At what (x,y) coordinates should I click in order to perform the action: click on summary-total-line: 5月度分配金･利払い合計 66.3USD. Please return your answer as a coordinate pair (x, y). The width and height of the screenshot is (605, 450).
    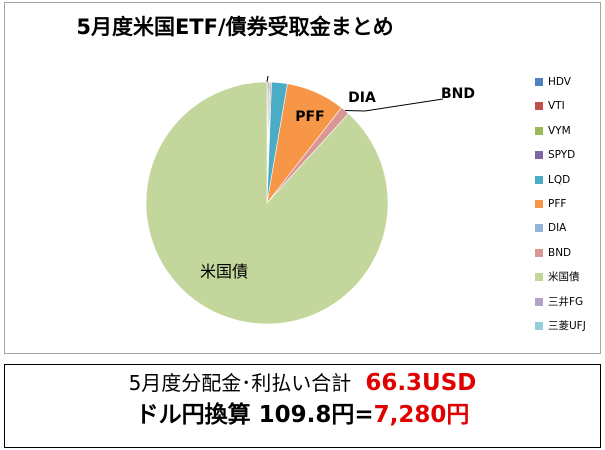
    Looking at the image, I should click on (302, 381).